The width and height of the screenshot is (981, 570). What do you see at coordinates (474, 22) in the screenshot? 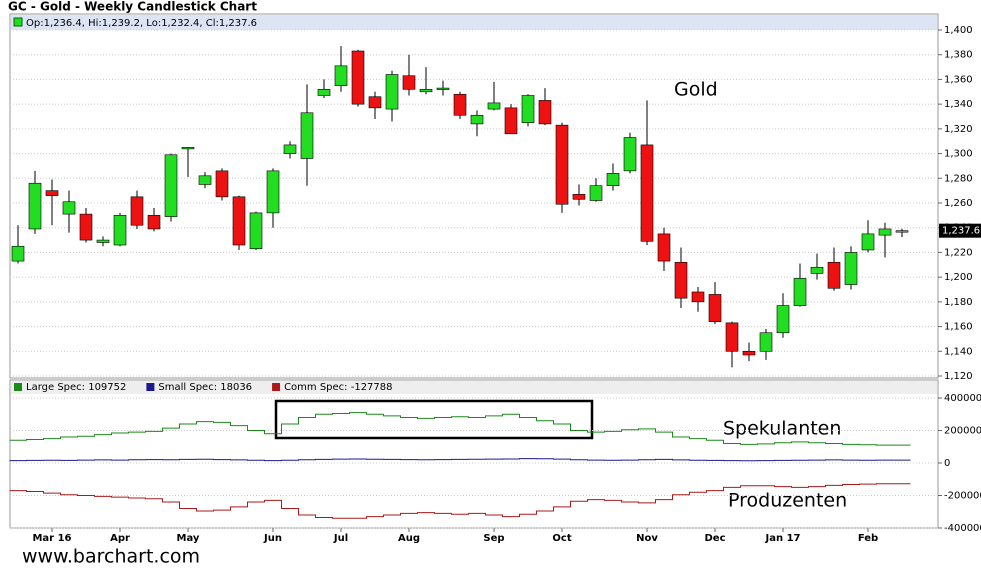
I see `info-bar` at bounding box center [474, 22].